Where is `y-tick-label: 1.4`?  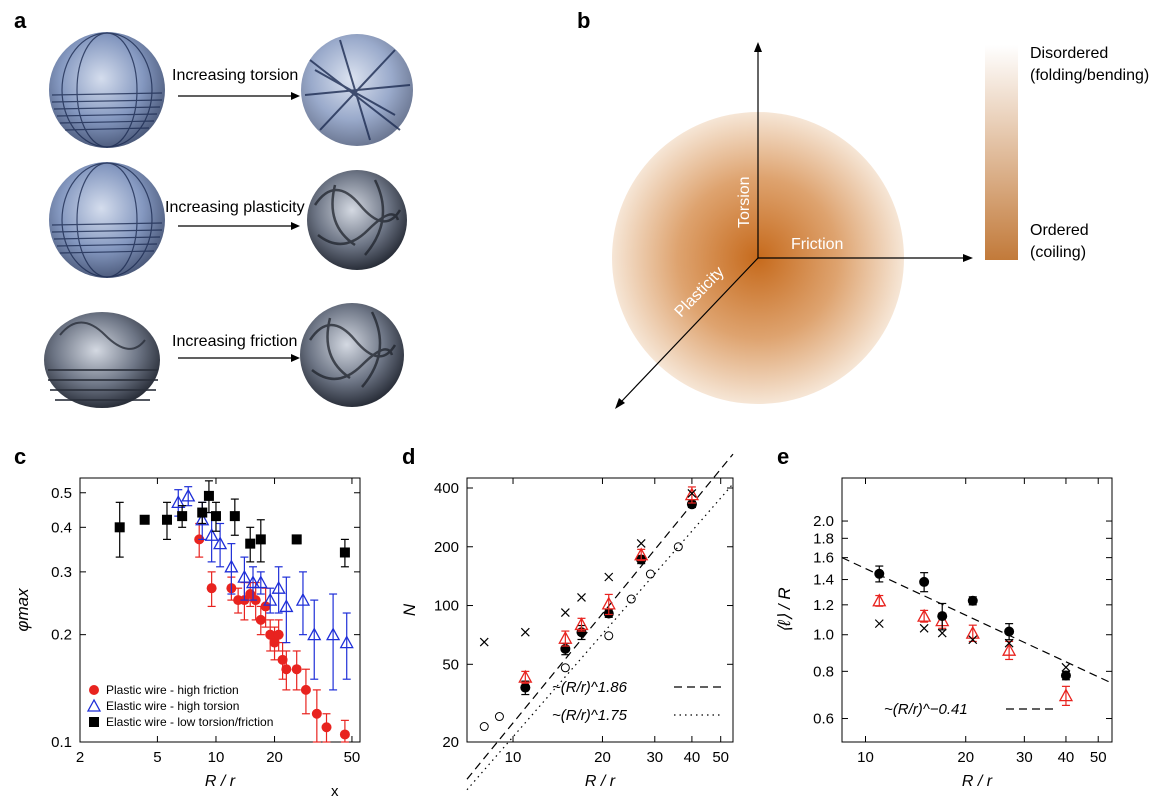
y-tick-label: 1.4 is located at coordinates (823, 580).